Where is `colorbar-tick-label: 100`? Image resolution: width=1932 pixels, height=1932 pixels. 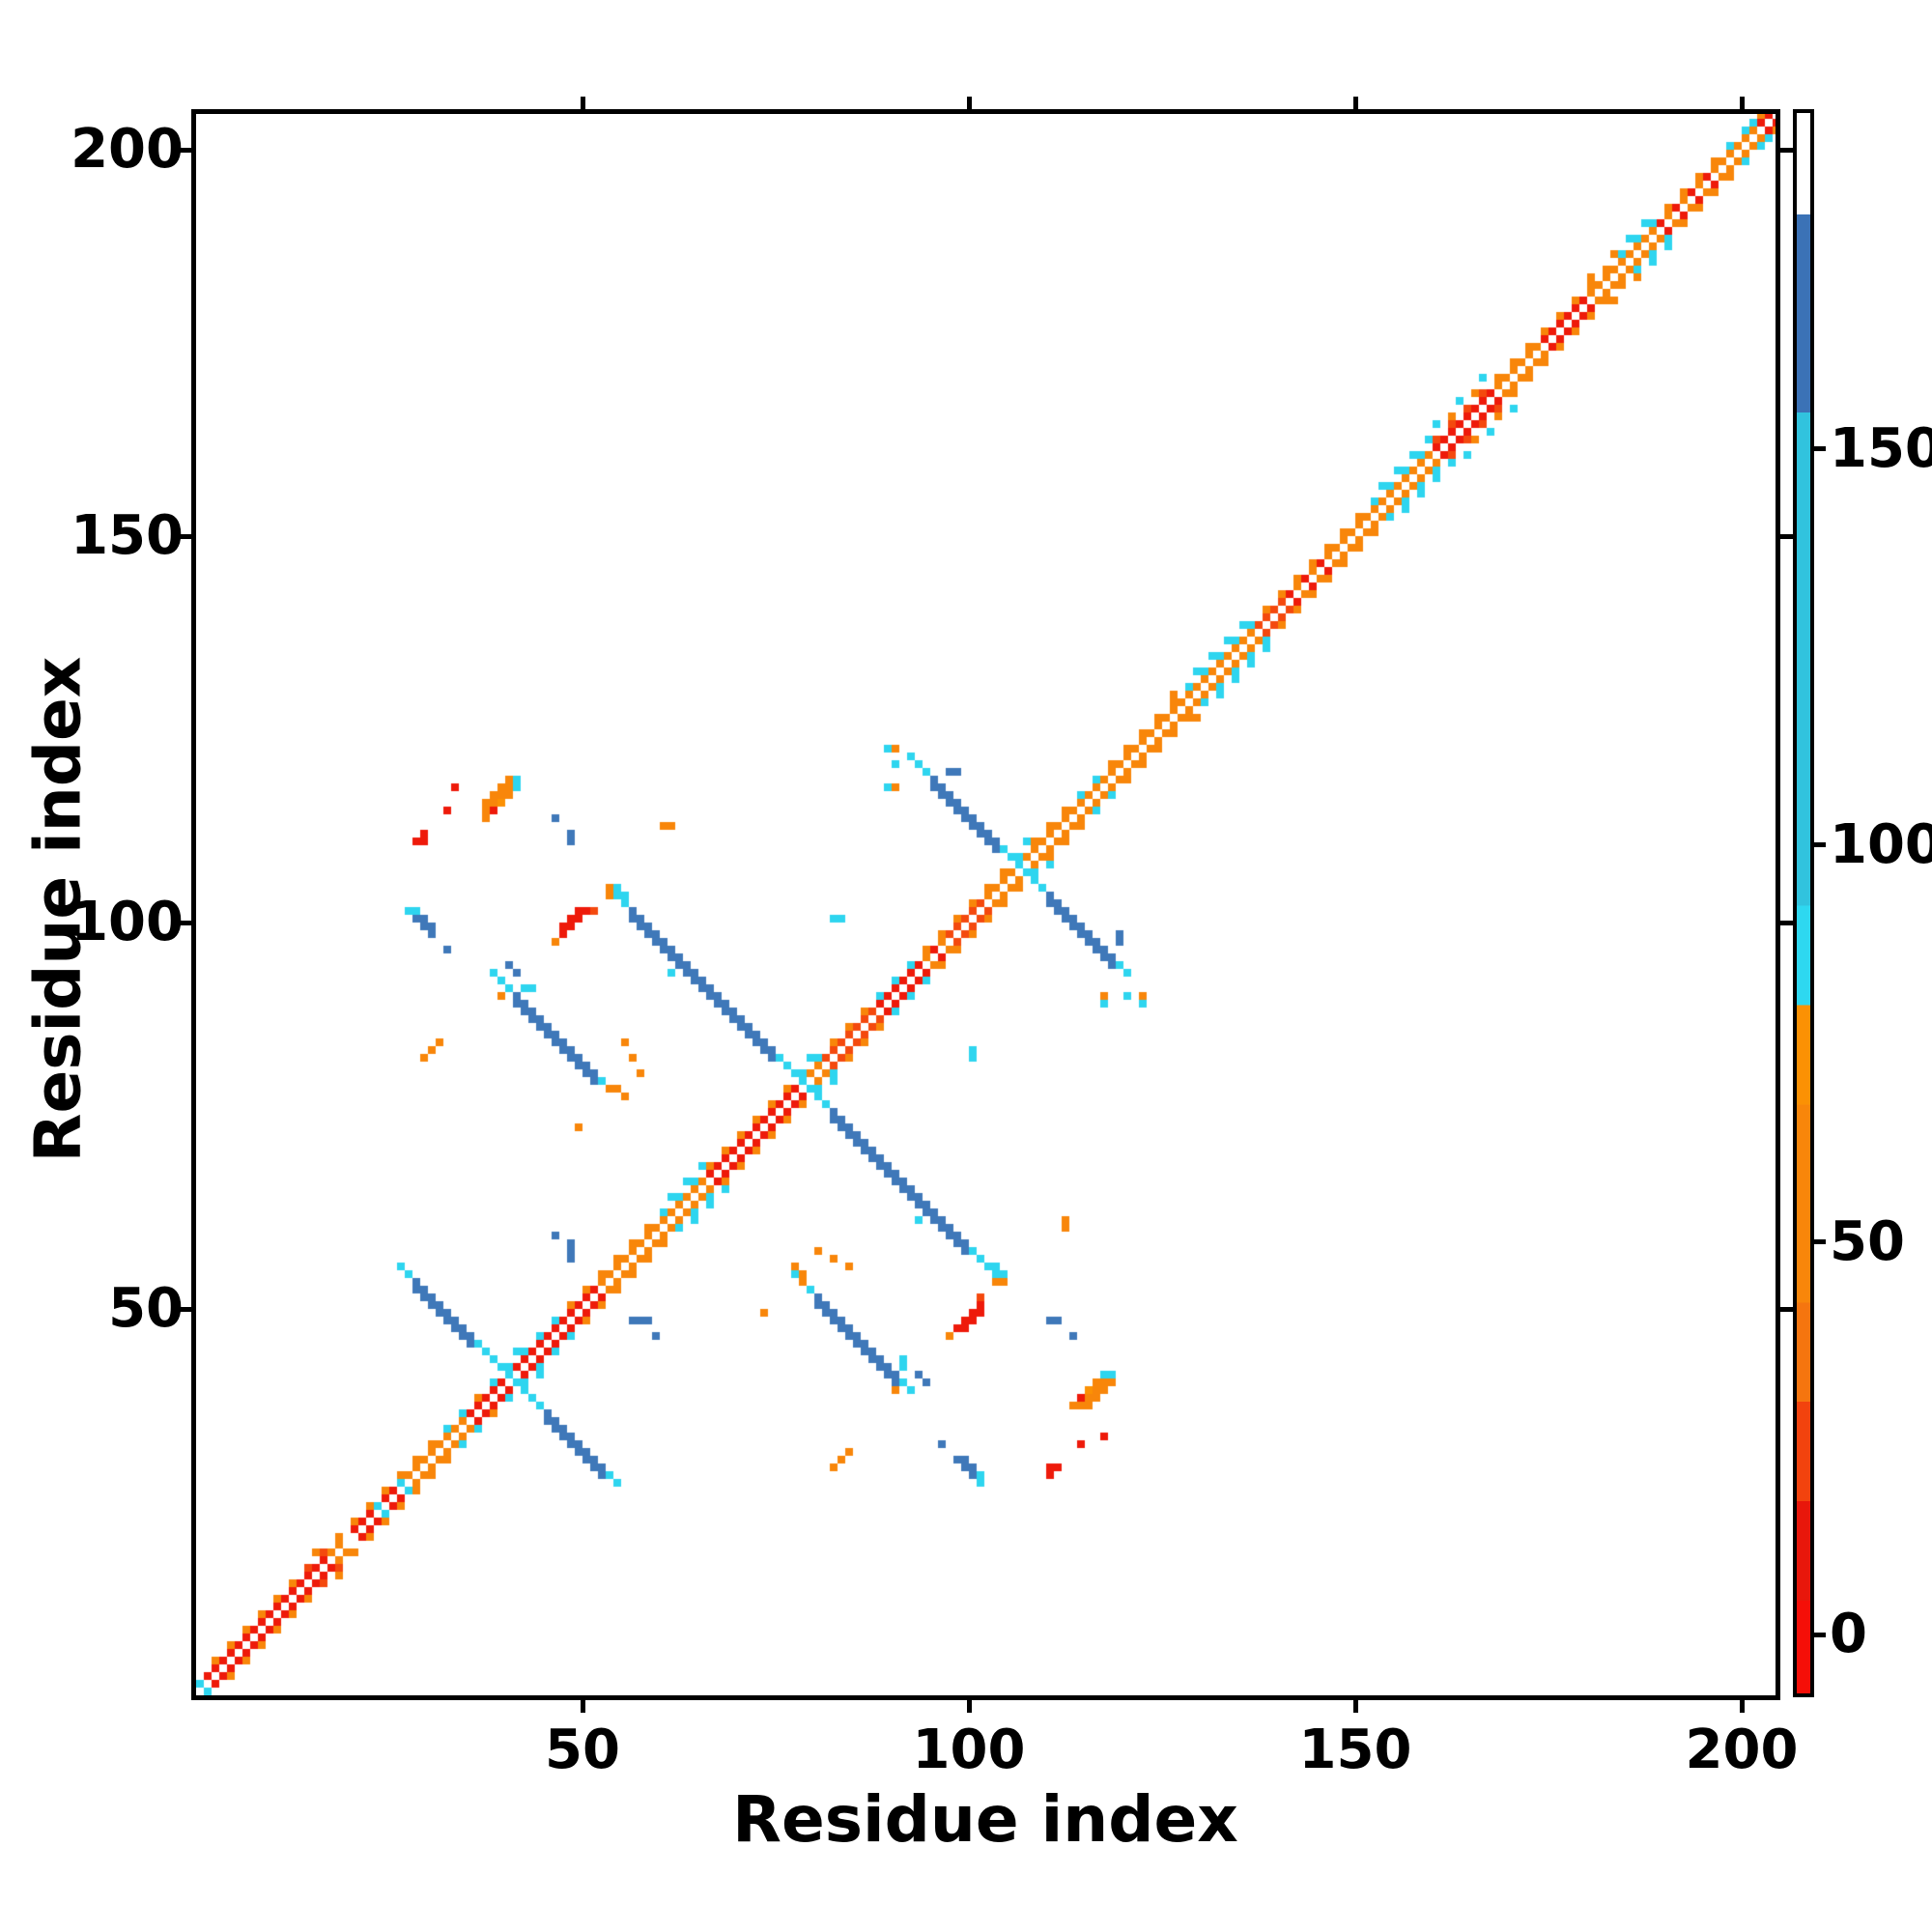 colorbar-tick-label: 100 is located at coordinates (1881, 844).